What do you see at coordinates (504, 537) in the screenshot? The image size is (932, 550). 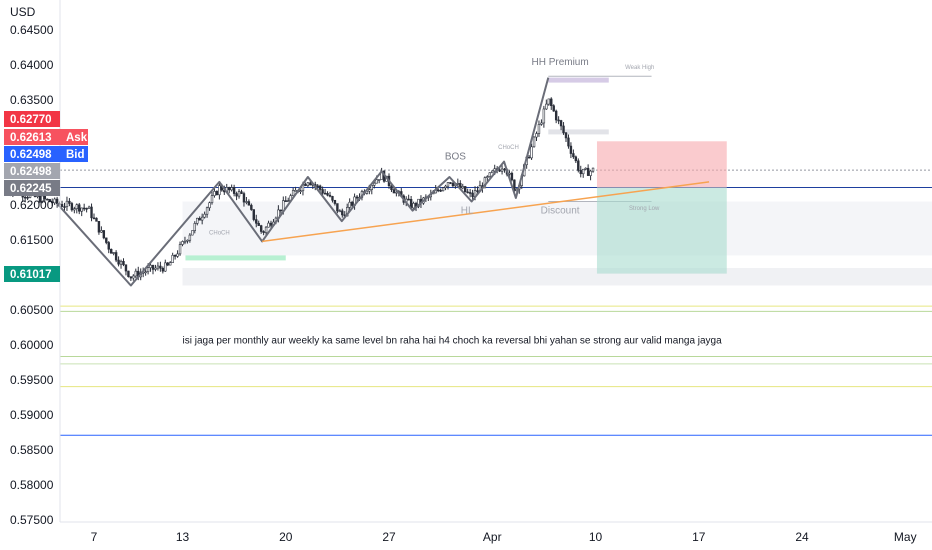 I see `x-axis-ticks: 7 13 20 27 Apr 10 17 24 May` at bounding box center [504, 537].